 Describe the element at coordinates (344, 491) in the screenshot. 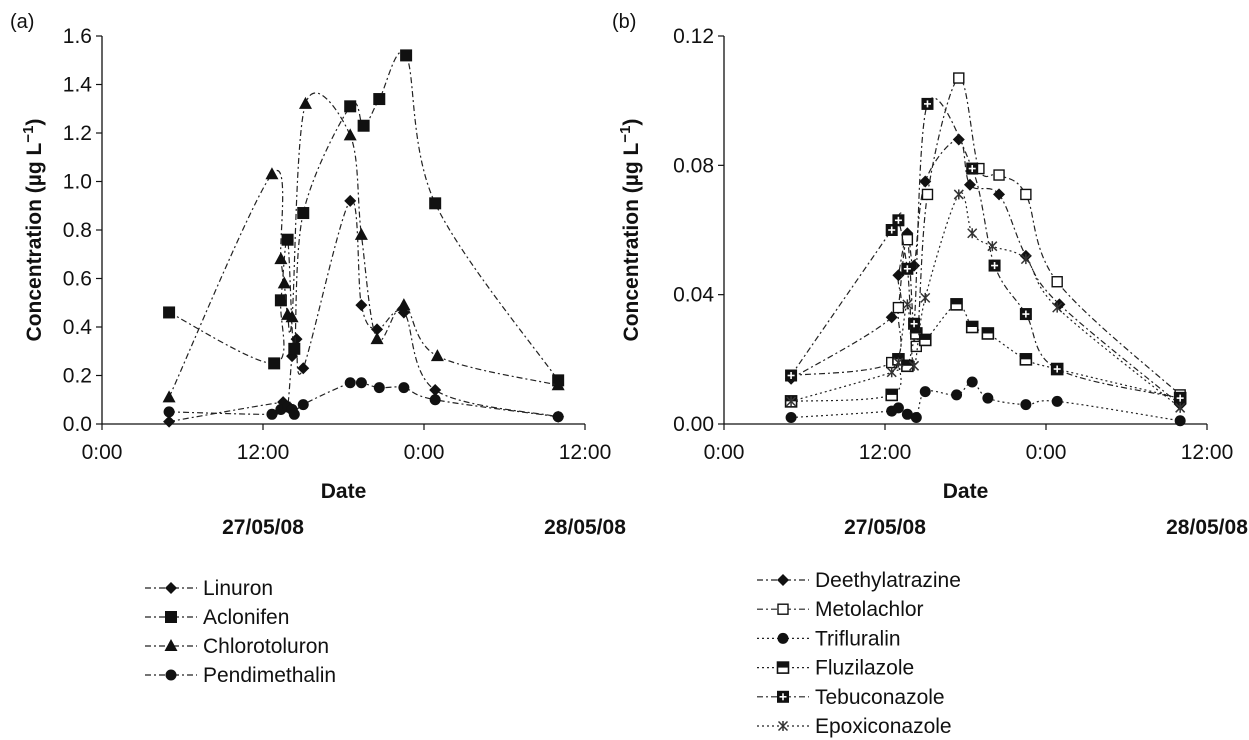

I see `x-axis-label: Date` at that location.